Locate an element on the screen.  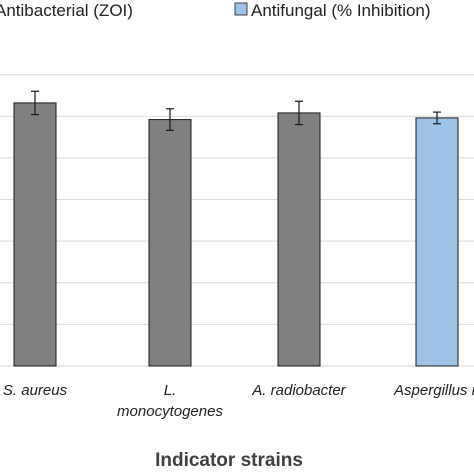
x-tick-label: S. aureus is located at coordinates (35, 390).